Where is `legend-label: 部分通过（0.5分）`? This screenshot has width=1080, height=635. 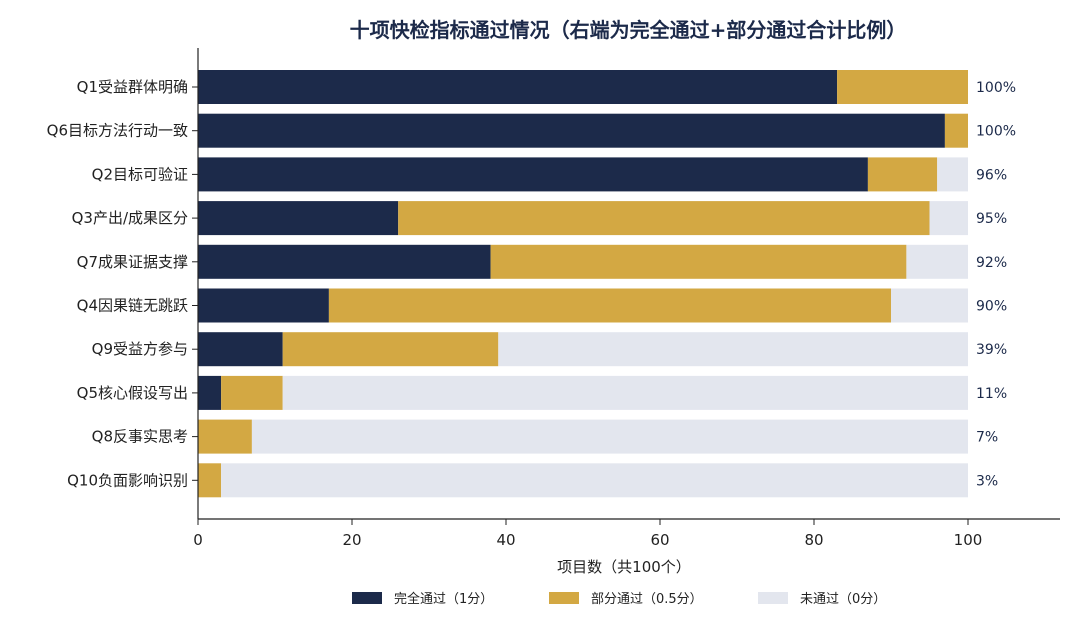
legend-label: 部分通过（0.5分） is located at coordinates (647, 599).